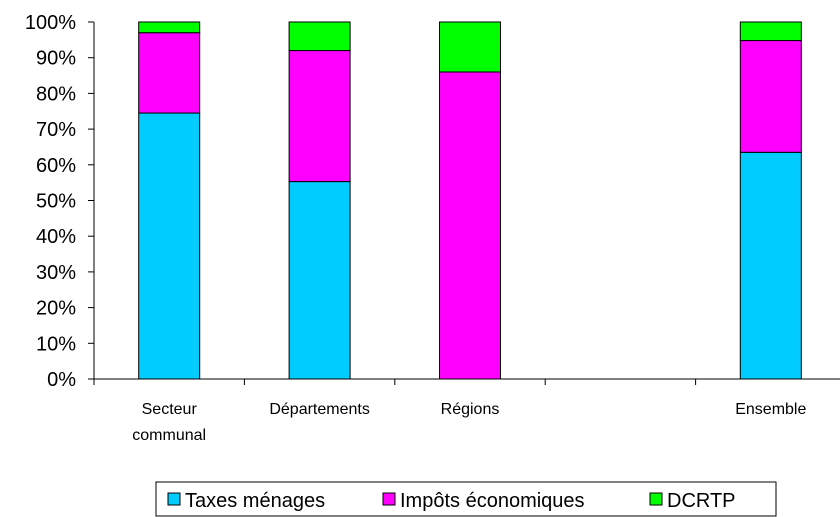 Image resolution: width=840 pixels, height=517 pixels. I want to click on y-tick-label: 70%, so click(56, 130).